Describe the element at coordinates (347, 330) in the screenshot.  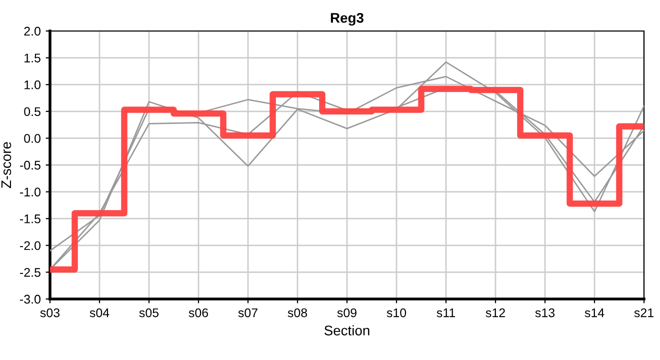
I see `x-axis-title: Section` at that location.